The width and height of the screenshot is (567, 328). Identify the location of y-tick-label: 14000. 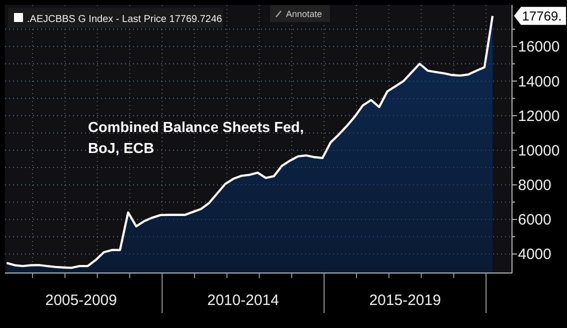
(539, 81).